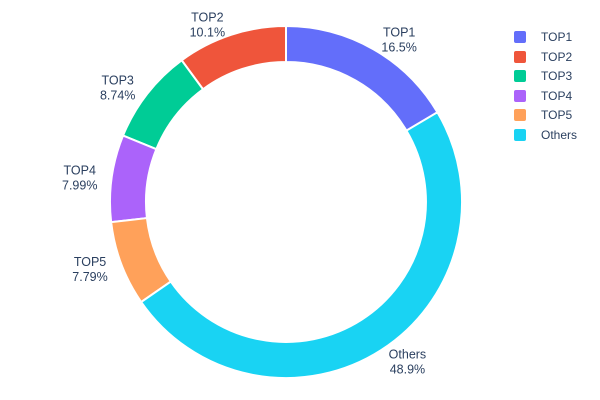 Image resolution: width=600 pixels, height=400 pixels. Describe the element at coordinates (545, 86) in the screenshot. I see `legend: TOP1 TOP2 TOP3 TOP4 TOP5 Others` at that location.